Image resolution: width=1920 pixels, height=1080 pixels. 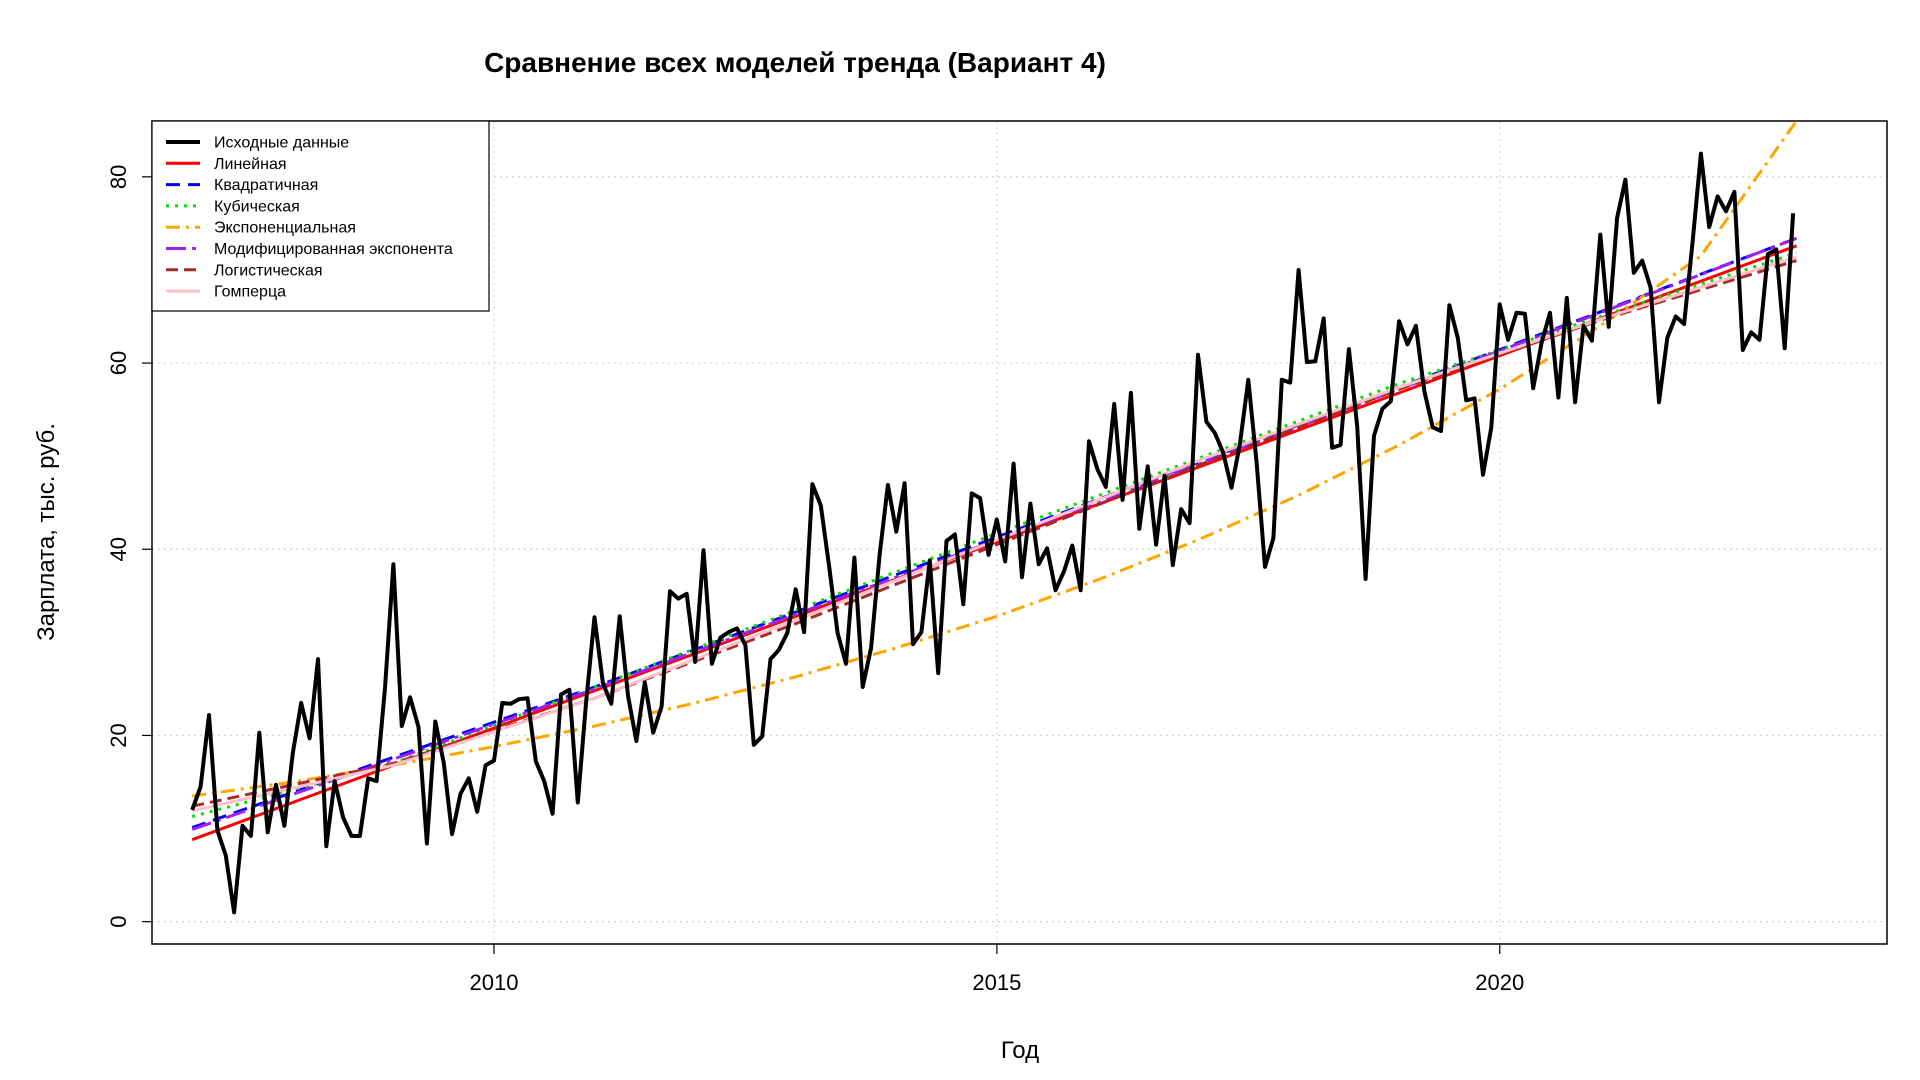 I want to click on legend-label: Кубическая, so click(x=257, y=206).